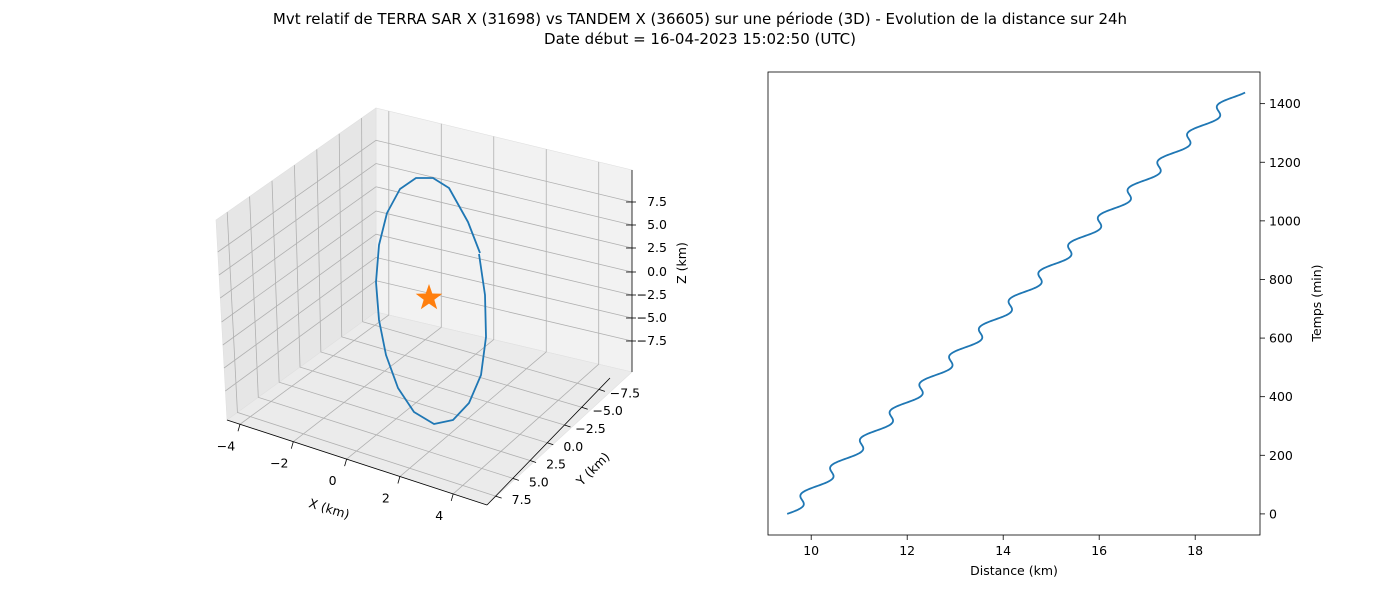  What do you see at coordinates (1281, 396) in the screenshot?
I see `y-tick-label-2d: 400` at bounding box center [1281, 396].